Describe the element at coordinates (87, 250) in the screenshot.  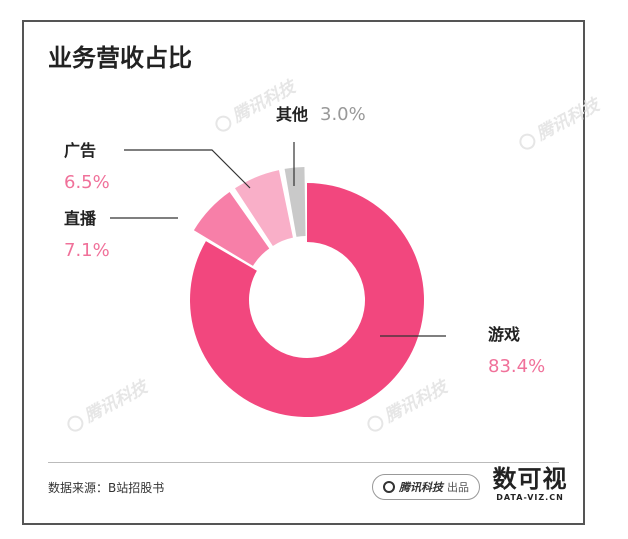
I see `slice-value-1: 7.1%` at that location.